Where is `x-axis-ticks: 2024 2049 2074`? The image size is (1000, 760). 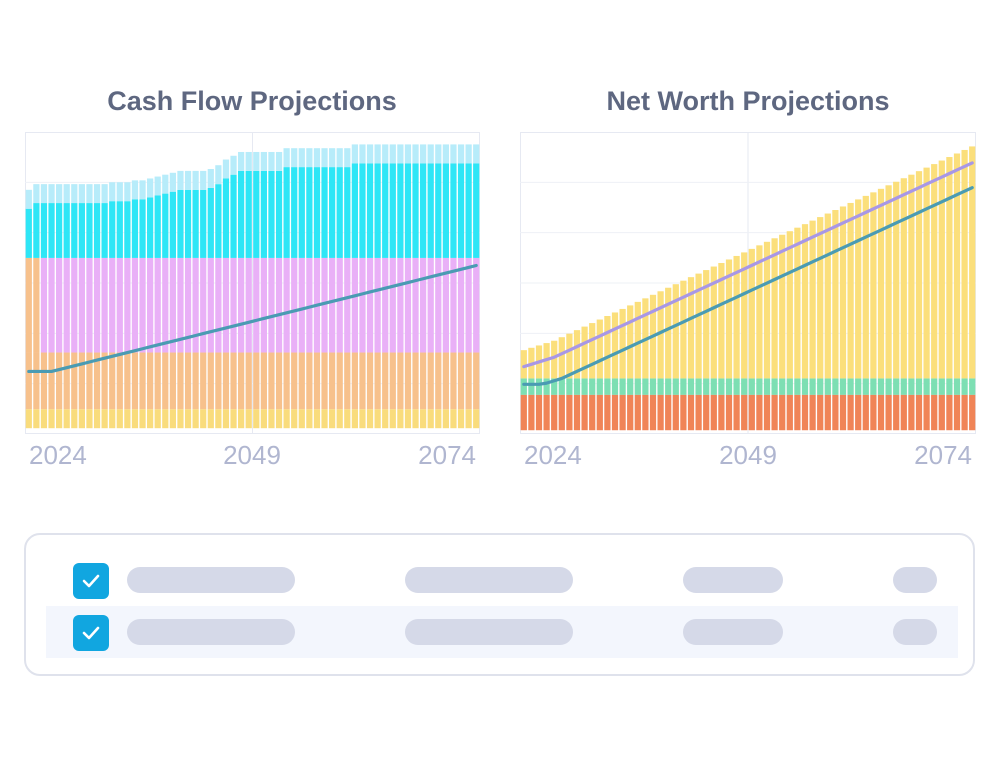 x-axis-ticks: 2024 2049 2074 is located at coordinates (253, 458).